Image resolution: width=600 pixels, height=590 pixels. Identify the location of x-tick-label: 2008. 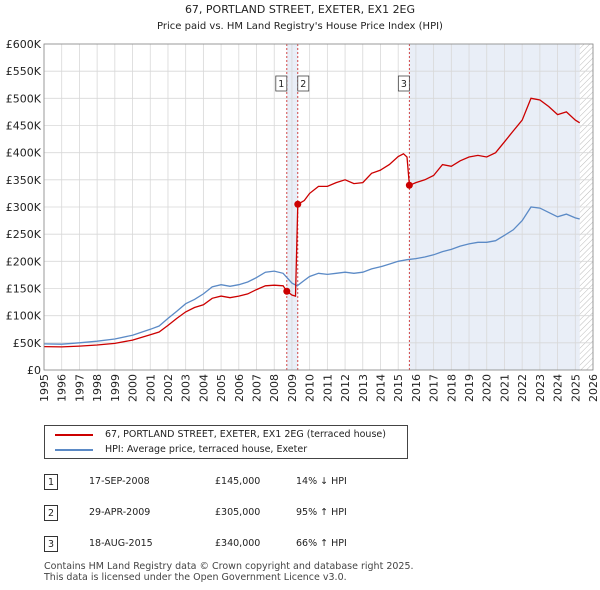
(274, 388).